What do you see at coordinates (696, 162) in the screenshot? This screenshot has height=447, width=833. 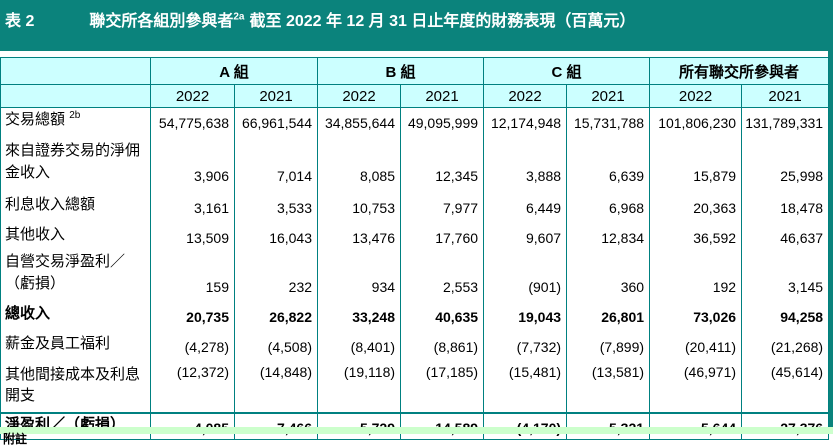 I see `cell: 15,879` at bounding box center [696, 162].